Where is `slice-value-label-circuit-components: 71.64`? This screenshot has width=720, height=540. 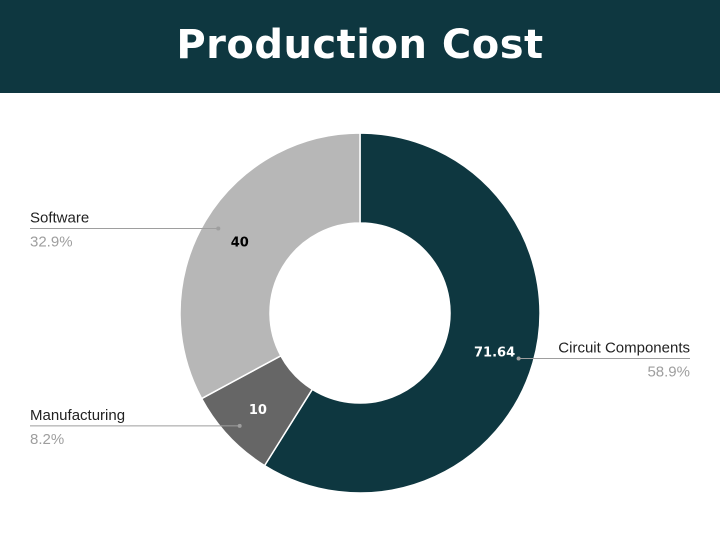
slice-value-label-circuit-components: 71.64 is located at coordinates (494, 353).